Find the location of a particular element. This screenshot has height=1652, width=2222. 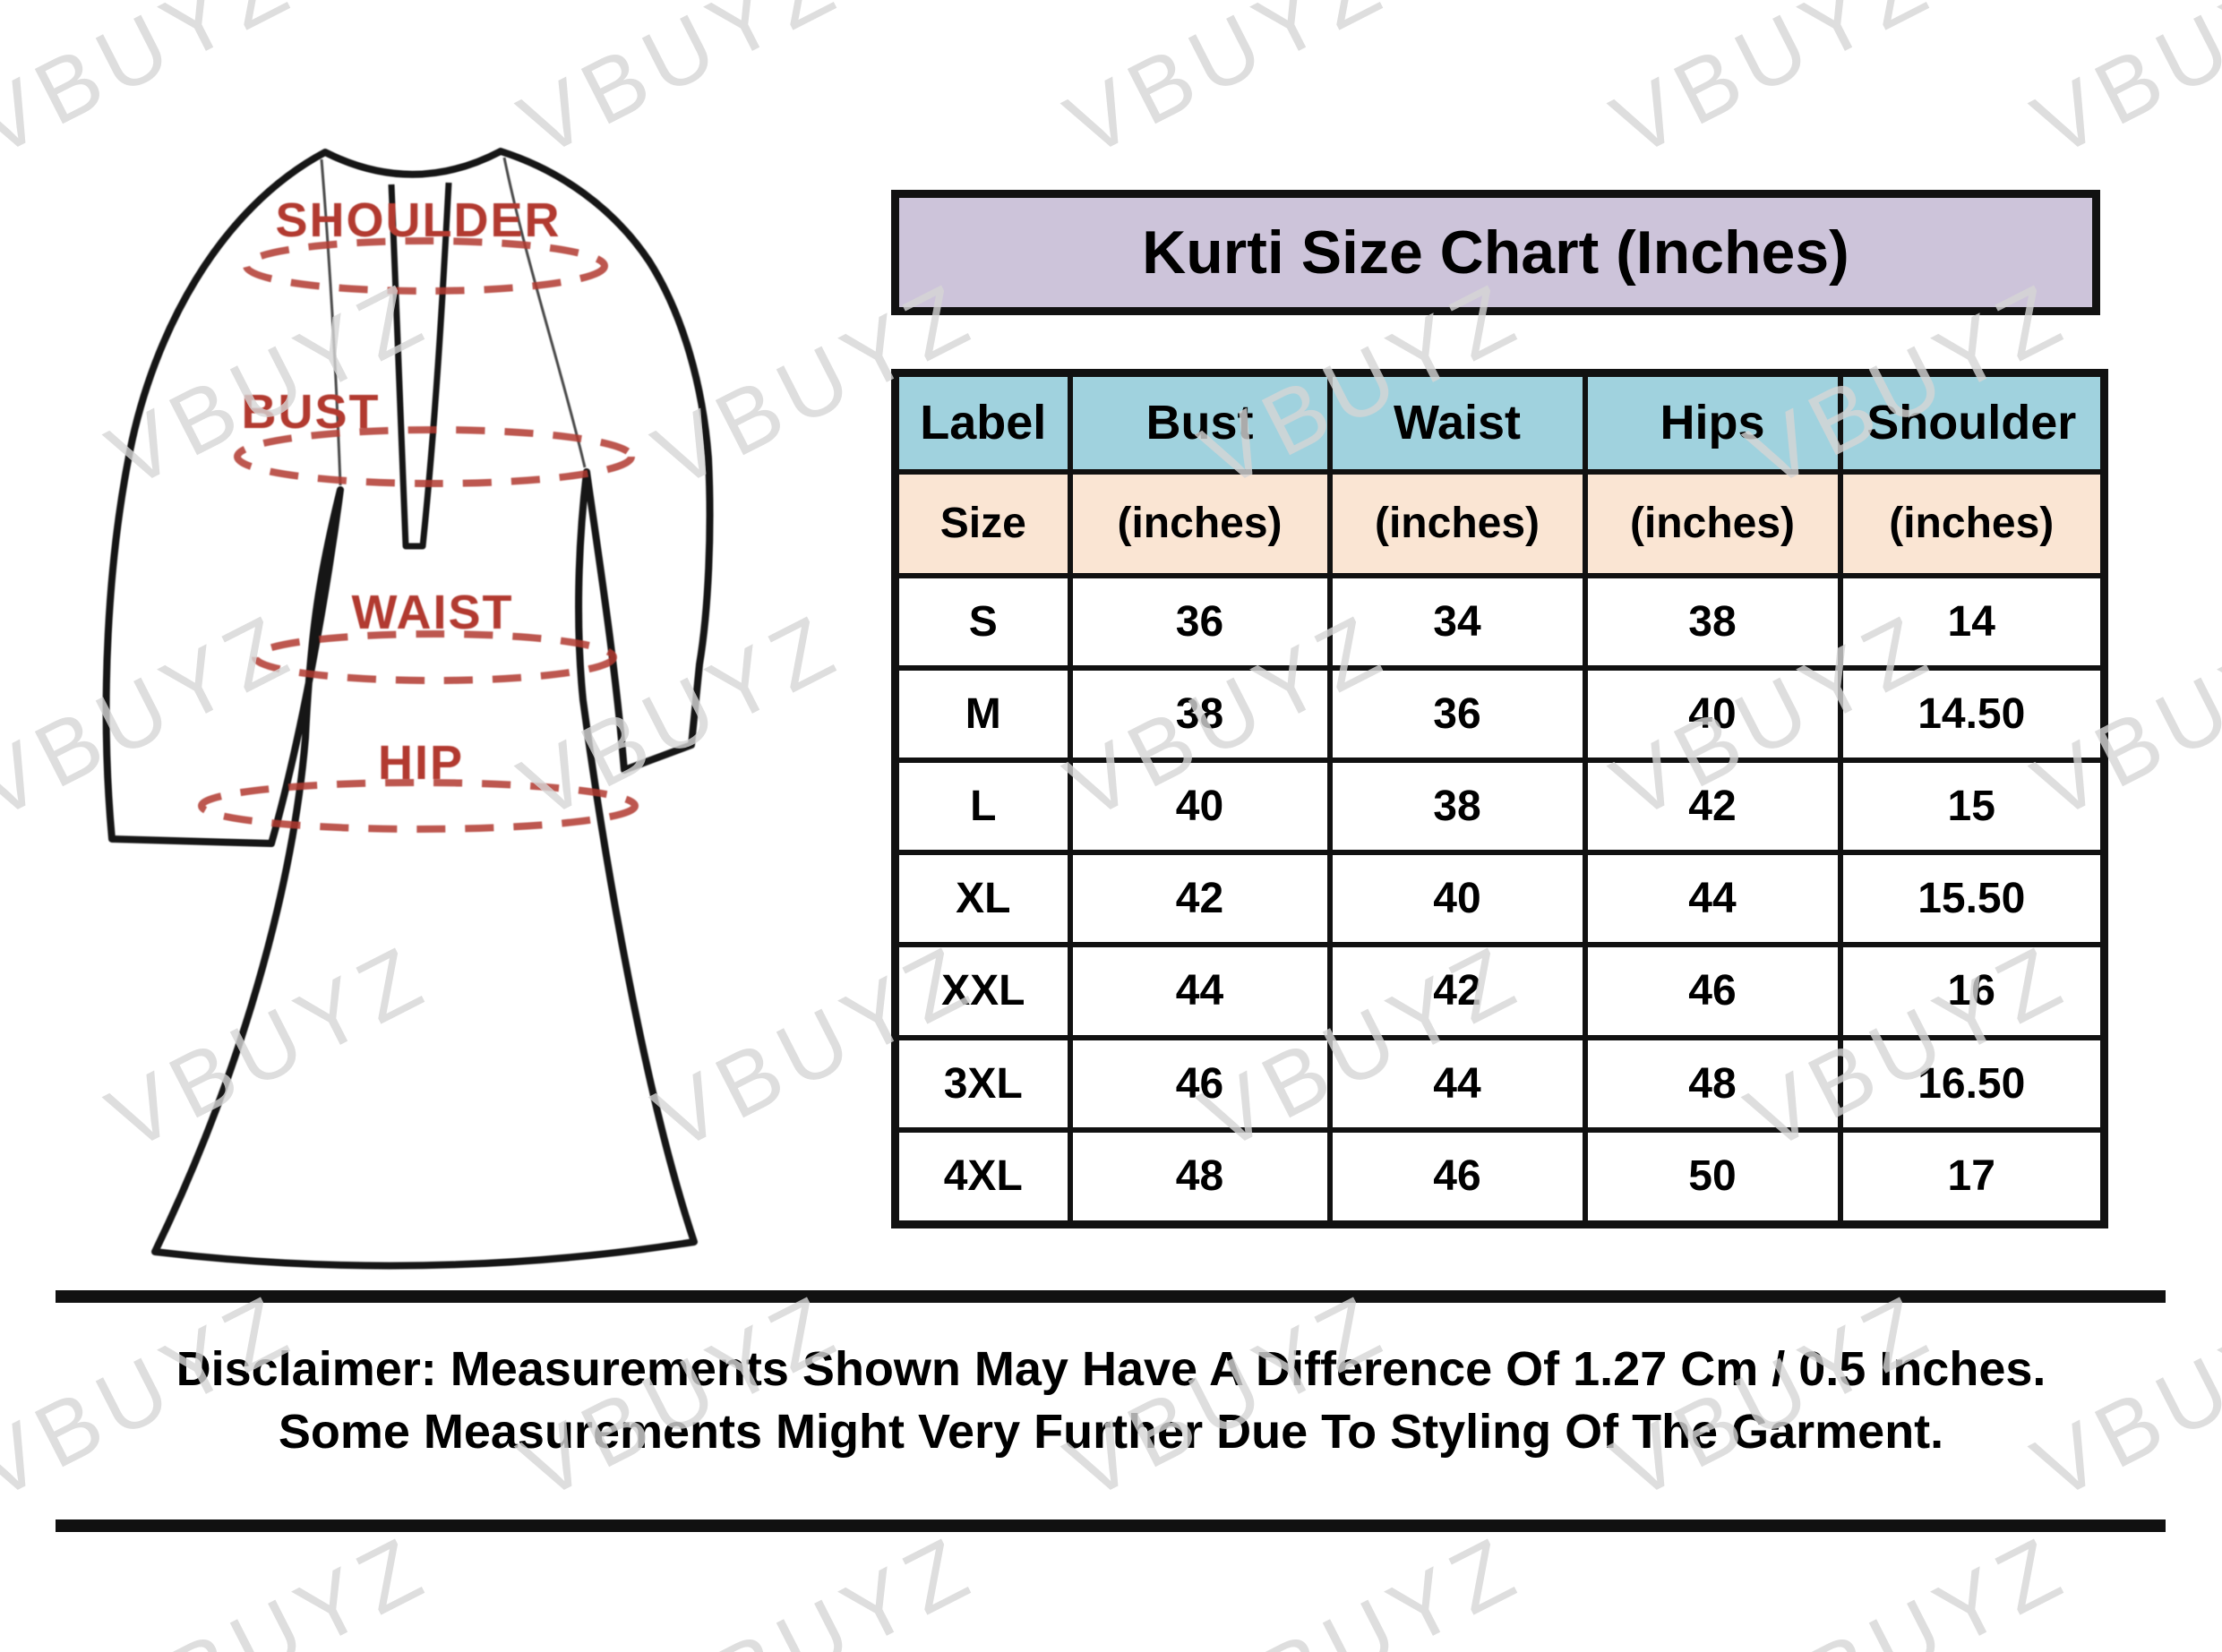

column-header: Bust is located at coordinates (1200, 422).